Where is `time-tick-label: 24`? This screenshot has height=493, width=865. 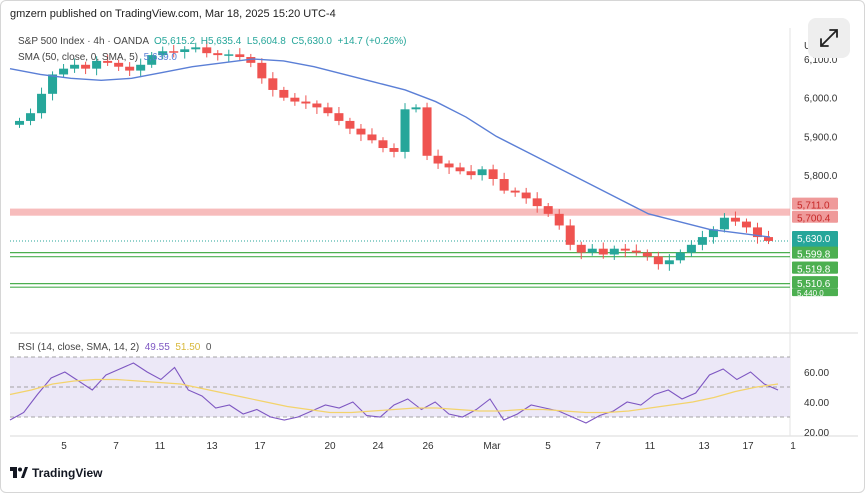
time-tick-label: 24 is located at coordinates (378, 446).